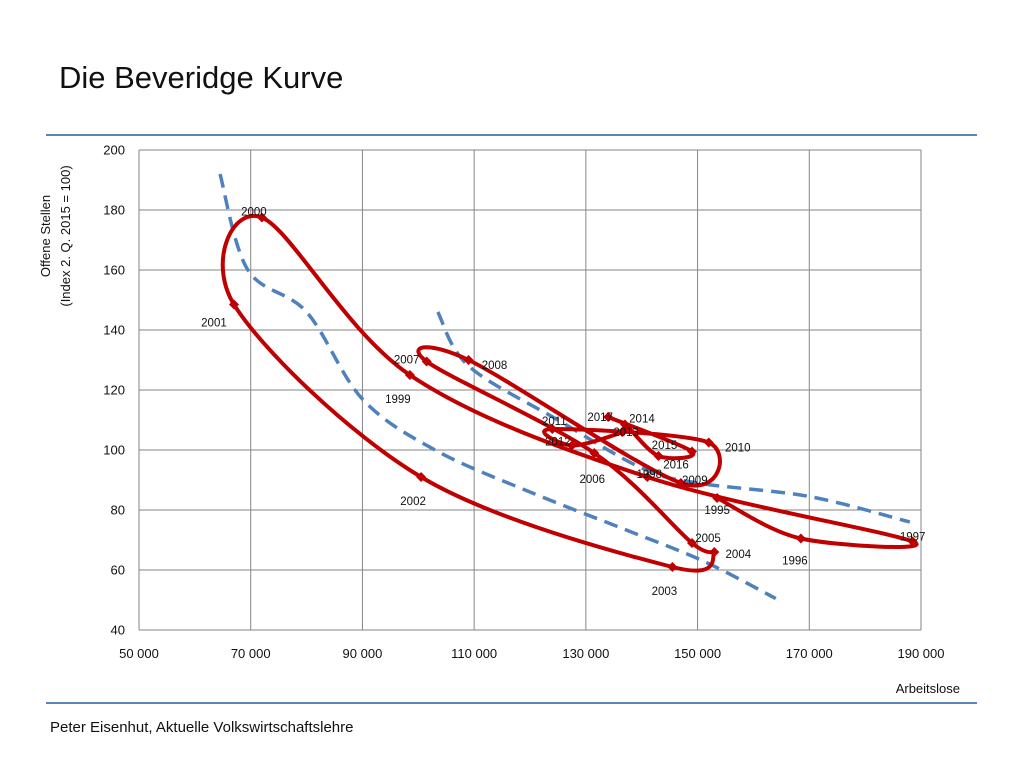 The width and height of the screenshot is (1024, 768). I want to click on y-tick-label: 80, so click(118, 510).